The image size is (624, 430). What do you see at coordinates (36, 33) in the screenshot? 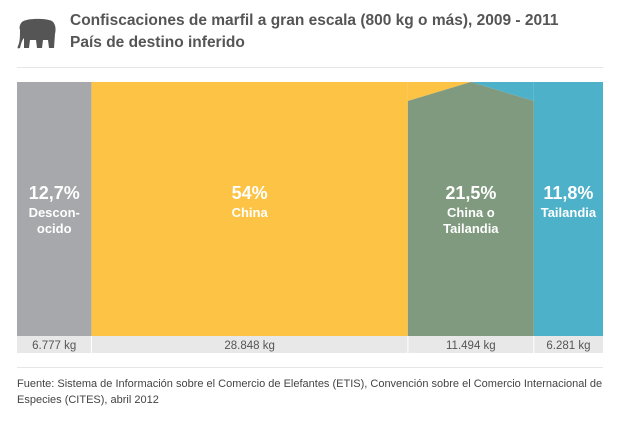
I see `elephant-icon` at bounding box center [36, 33].